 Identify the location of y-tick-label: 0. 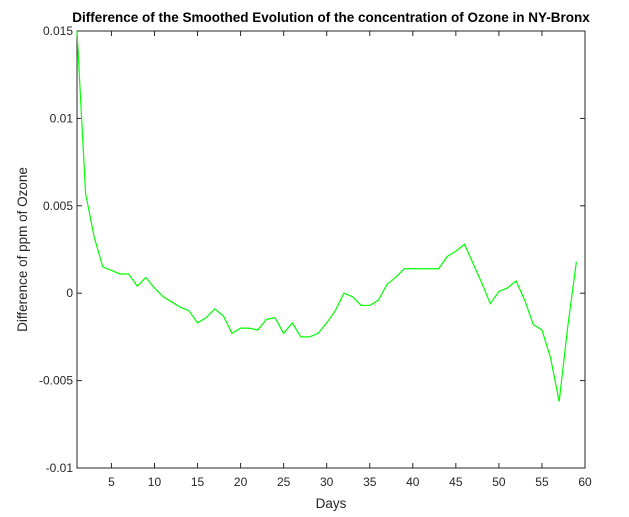
(69, 293).